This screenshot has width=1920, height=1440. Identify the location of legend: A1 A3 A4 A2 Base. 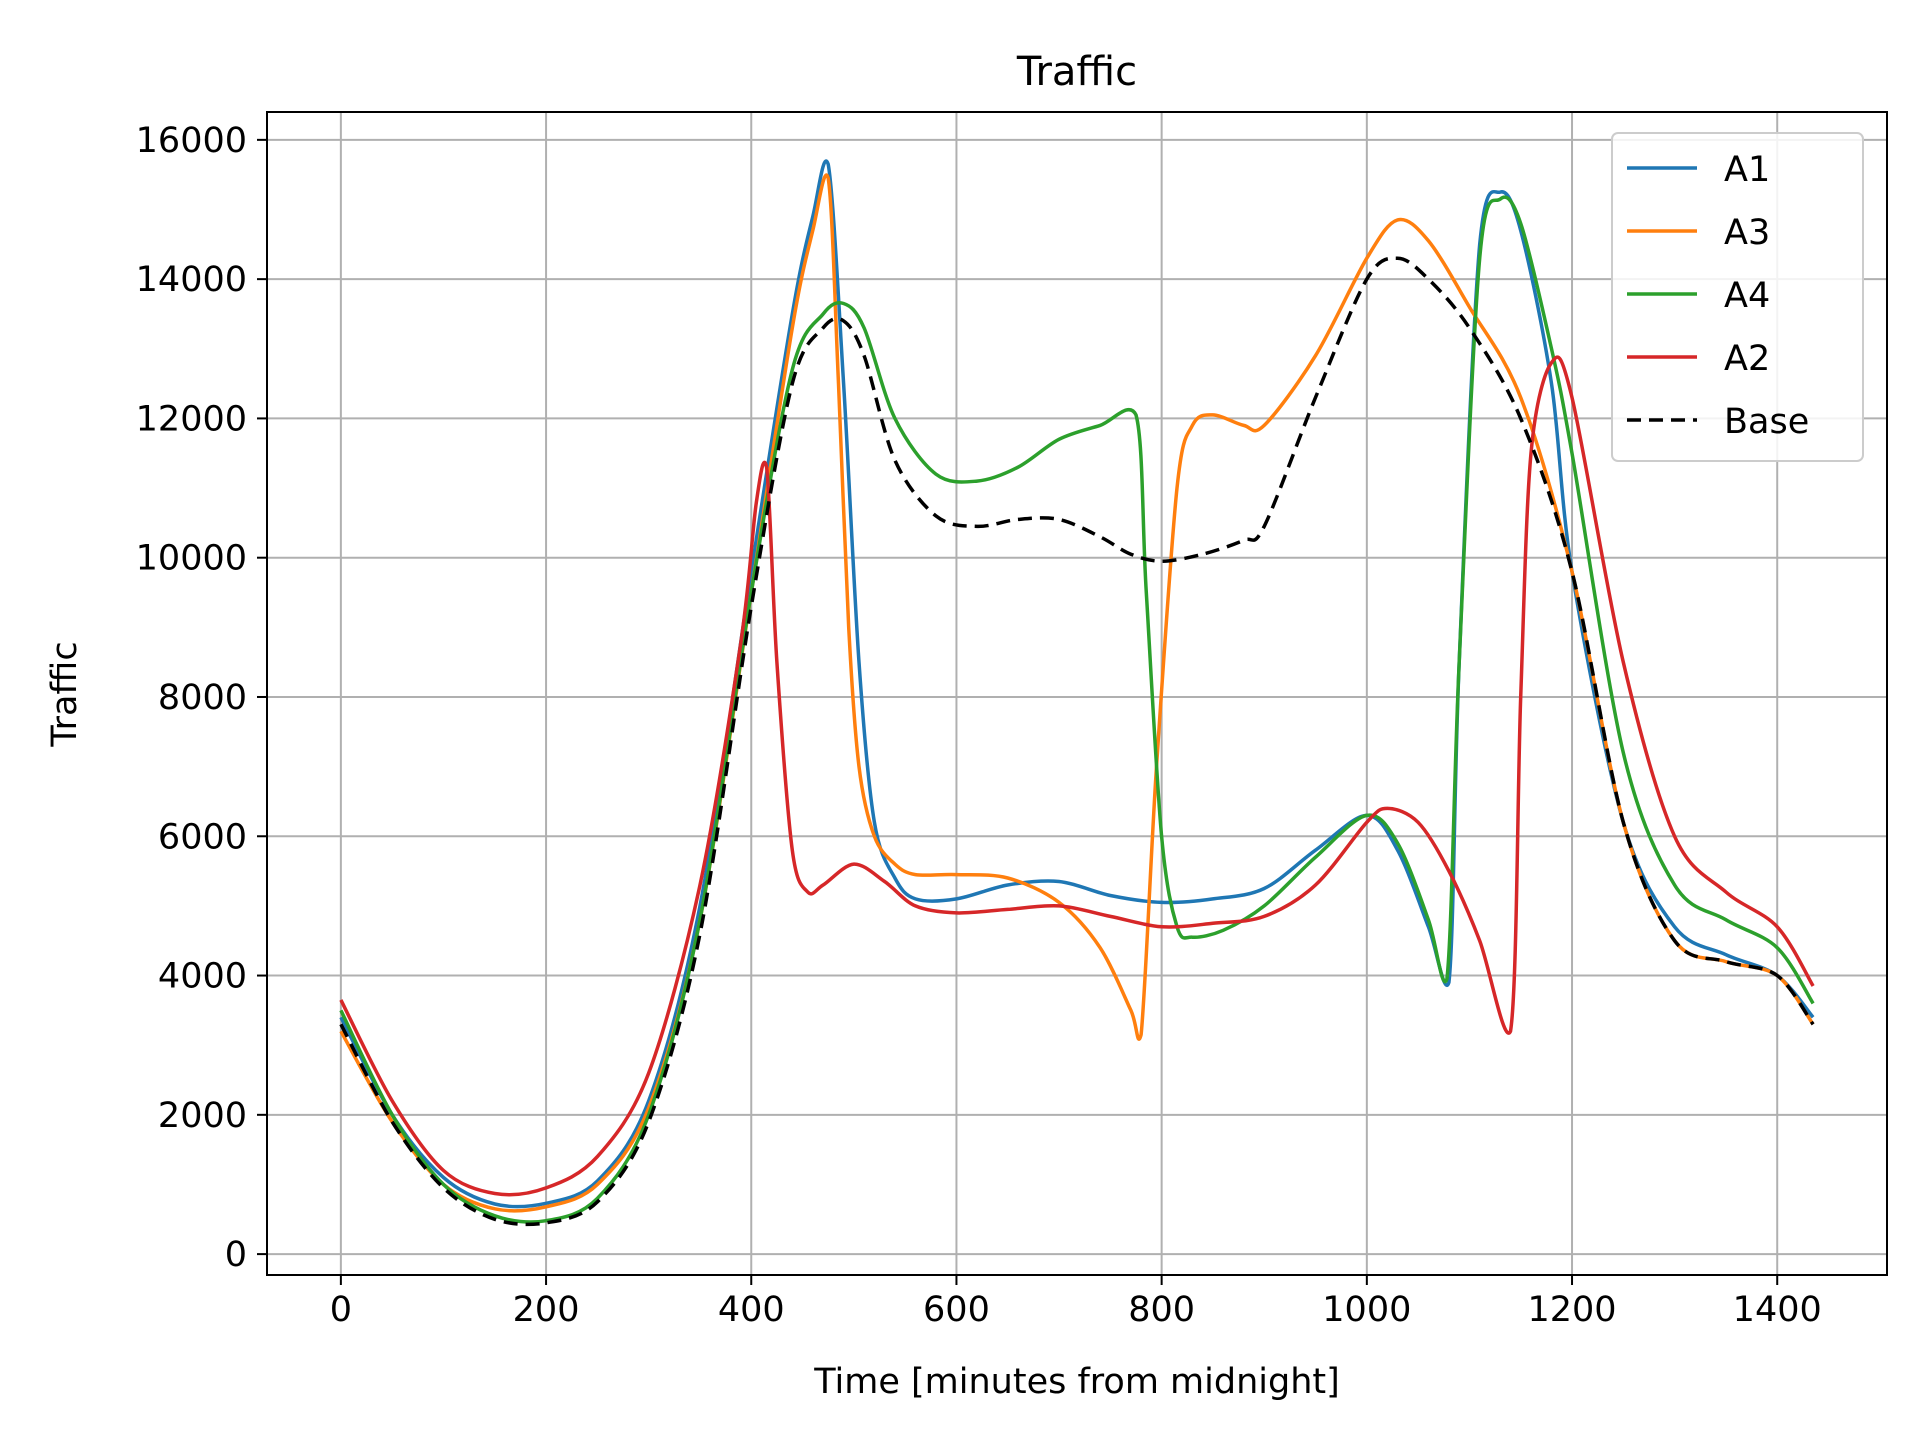
(1737, 297).